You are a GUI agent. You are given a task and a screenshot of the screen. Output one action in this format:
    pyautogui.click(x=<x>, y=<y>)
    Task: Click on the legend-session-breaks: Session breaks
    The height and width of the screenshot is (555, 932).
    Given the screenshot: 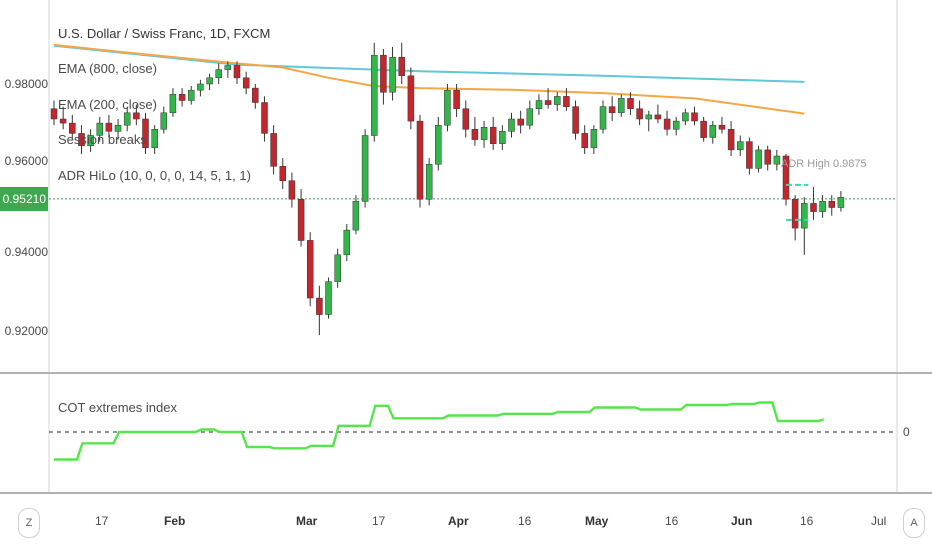 What is the action you would take?
    pyautogui.click(x=102, y=139)
    